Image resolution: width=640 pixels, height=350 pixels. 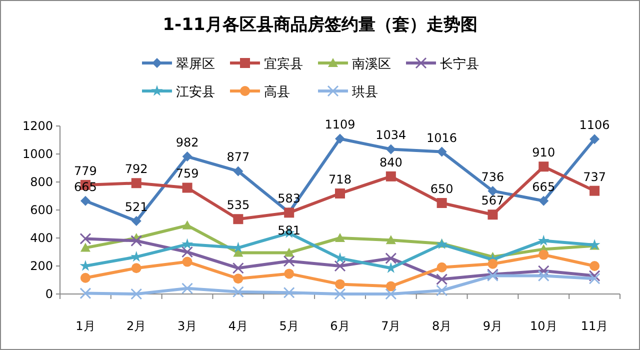 What do you see at coordinates (390, 162) in the screenshot?
I see `data-label: 840` at bounding box center [390, 162].